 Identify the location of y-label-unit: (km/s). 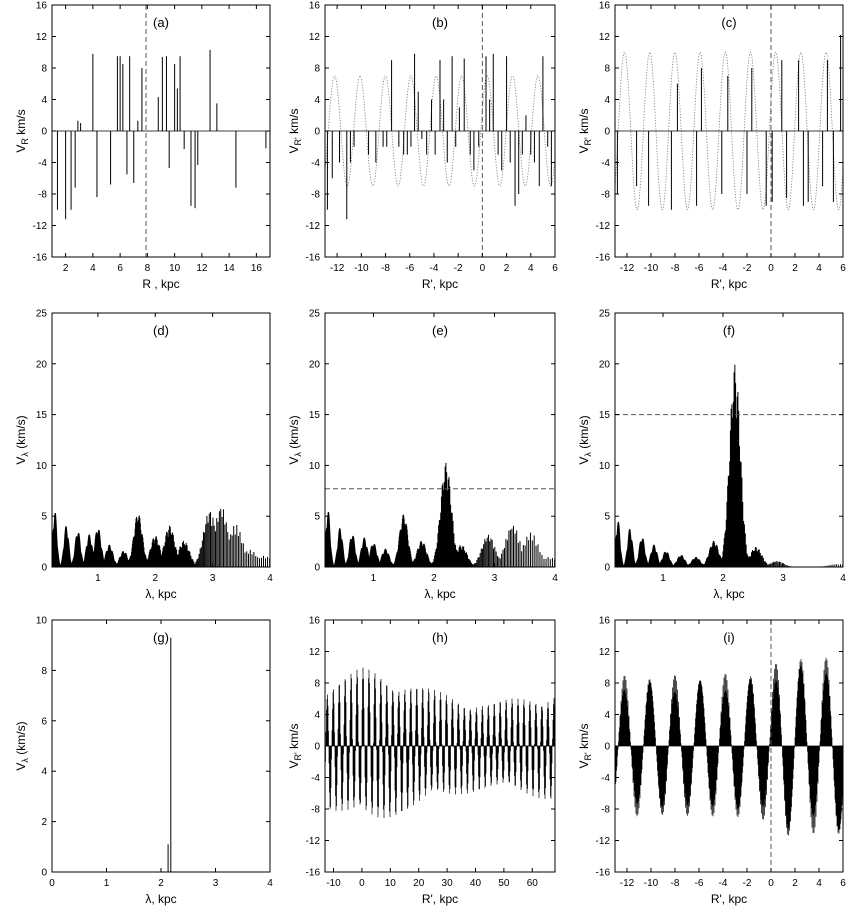
(294, 433).